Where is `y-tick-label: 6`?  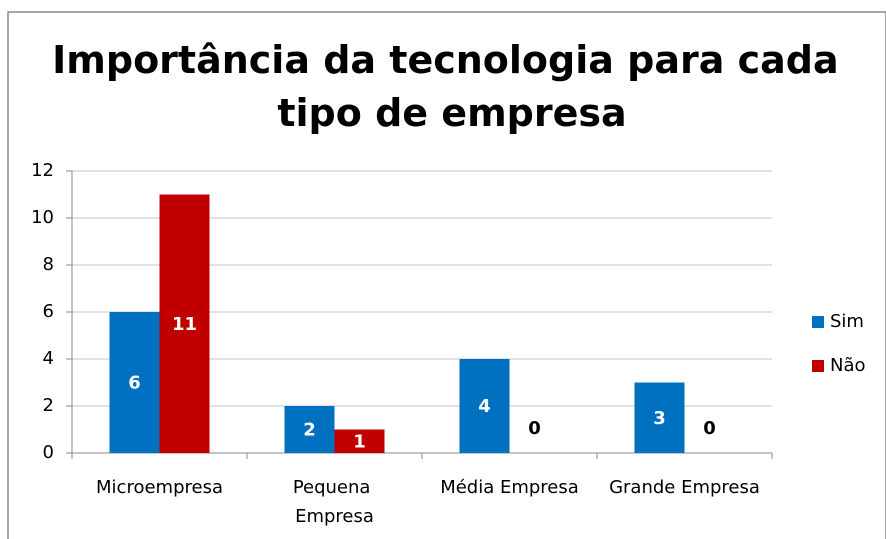
y-tick-label: 6 is located at coordinates (48, 311).